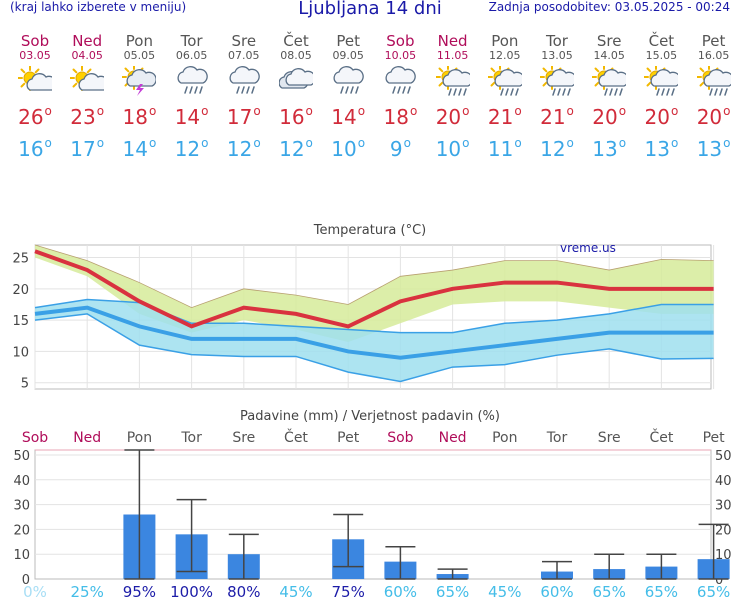 This screenshot has height=600, width=740. Describe the element at coordinates (400, 438) in the screenshot. I see `x-tick-label: Sob` at that location.